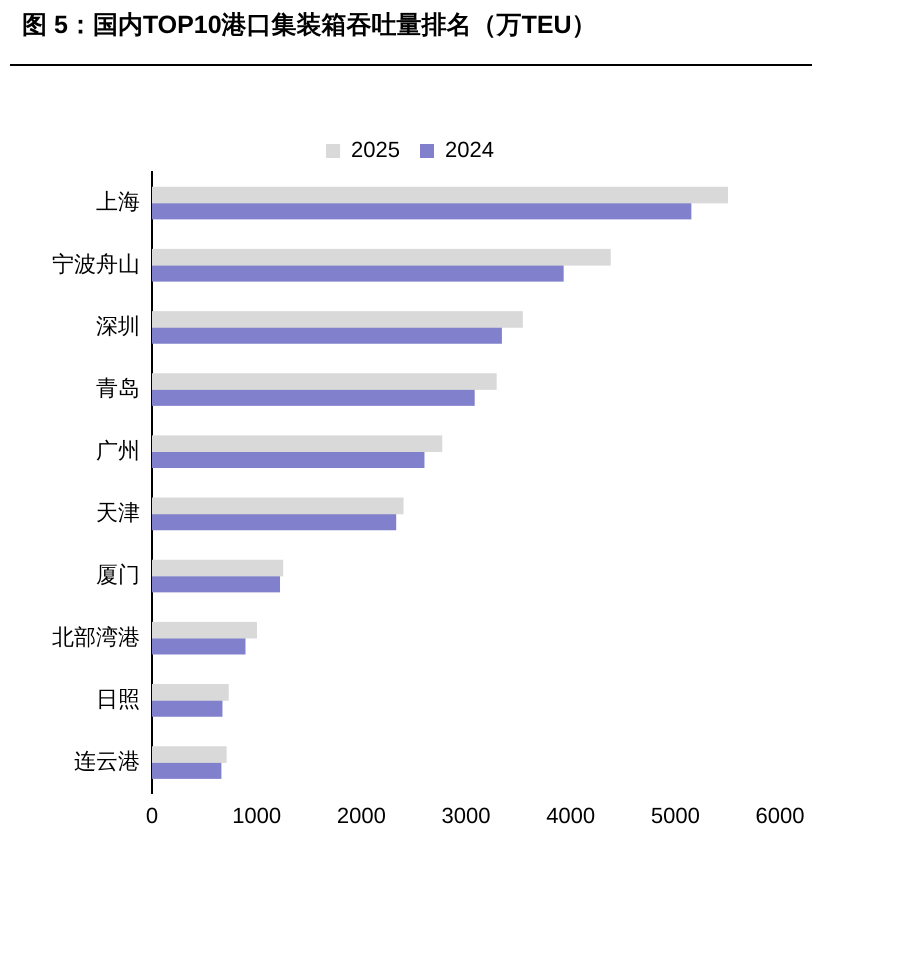 This screenshot has width=916, height=972. Describe the element at coordinates (466, 815) in the screenshot. I see `x-tick-label: 3000` at that location.